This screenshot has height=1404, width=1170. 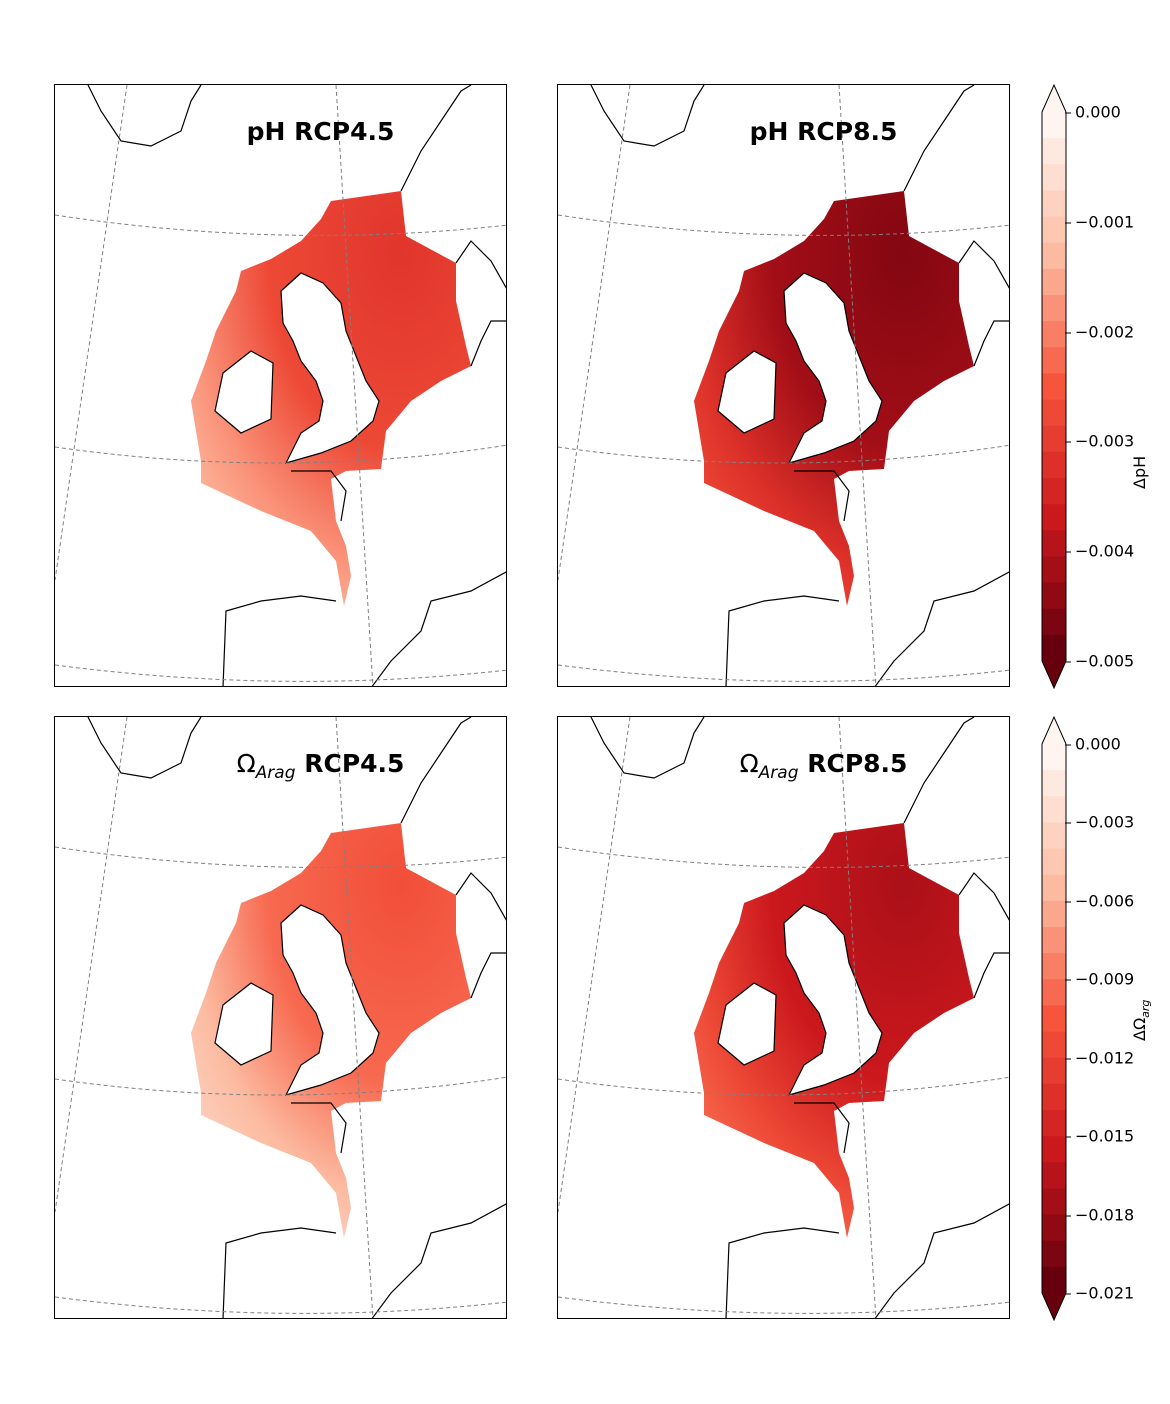 What do you see at coordinates (1099, 822) in the screenshot?
I see `colorbar-tick-label: −0.003` at bounding box center [1099, 822].